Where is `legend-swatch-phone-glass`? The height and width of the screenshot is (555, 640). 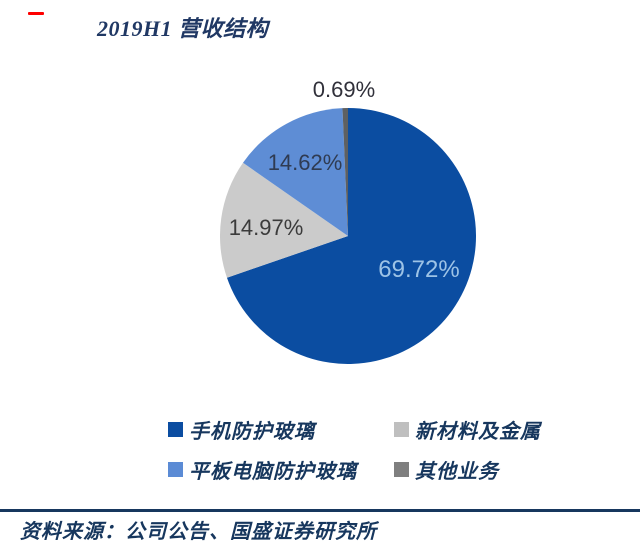
legend-swatch-phone-glass is located at coordinates (175, 429).